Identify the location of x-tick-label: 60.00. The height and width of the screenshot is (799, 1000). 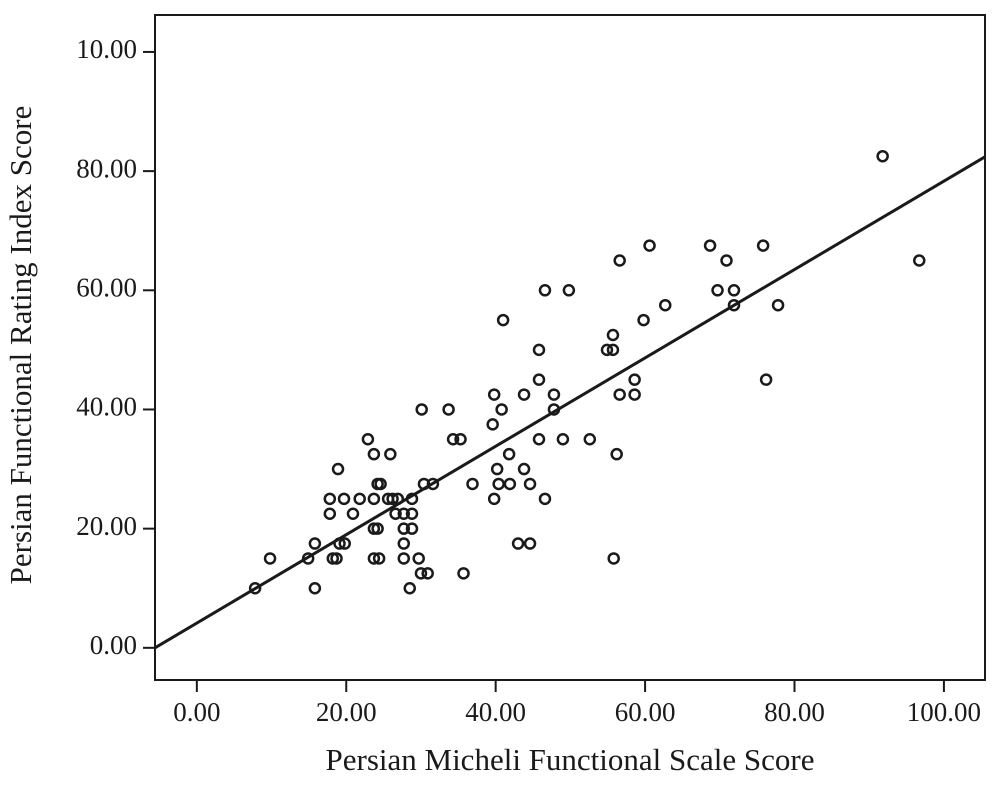
(645, 712).